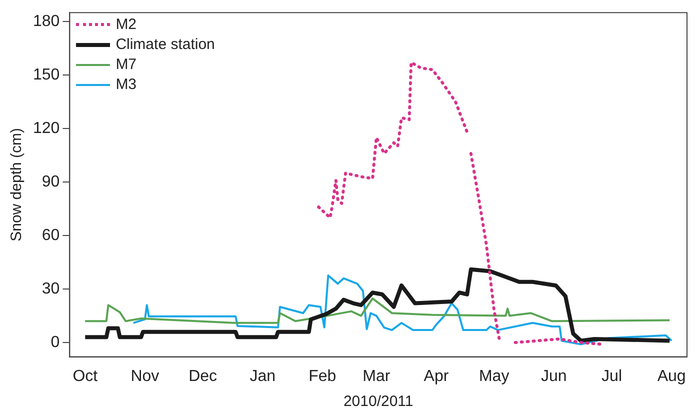  I want to click on y-tick-label: 30, so click(51, 289).